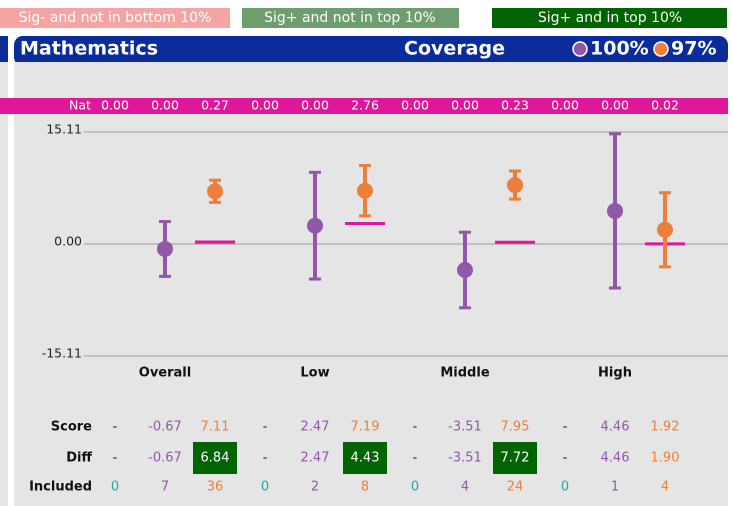 Image resolution: width=733 pixels, height=506 pixels. I want to click on table-cell: 1.90, so click(665, 458).